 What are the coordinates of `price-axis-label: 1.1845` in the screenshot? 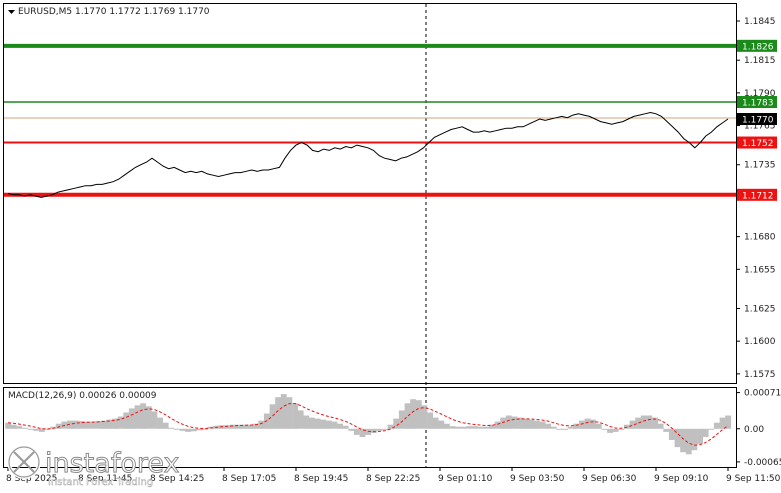 It's located at (760, 22).